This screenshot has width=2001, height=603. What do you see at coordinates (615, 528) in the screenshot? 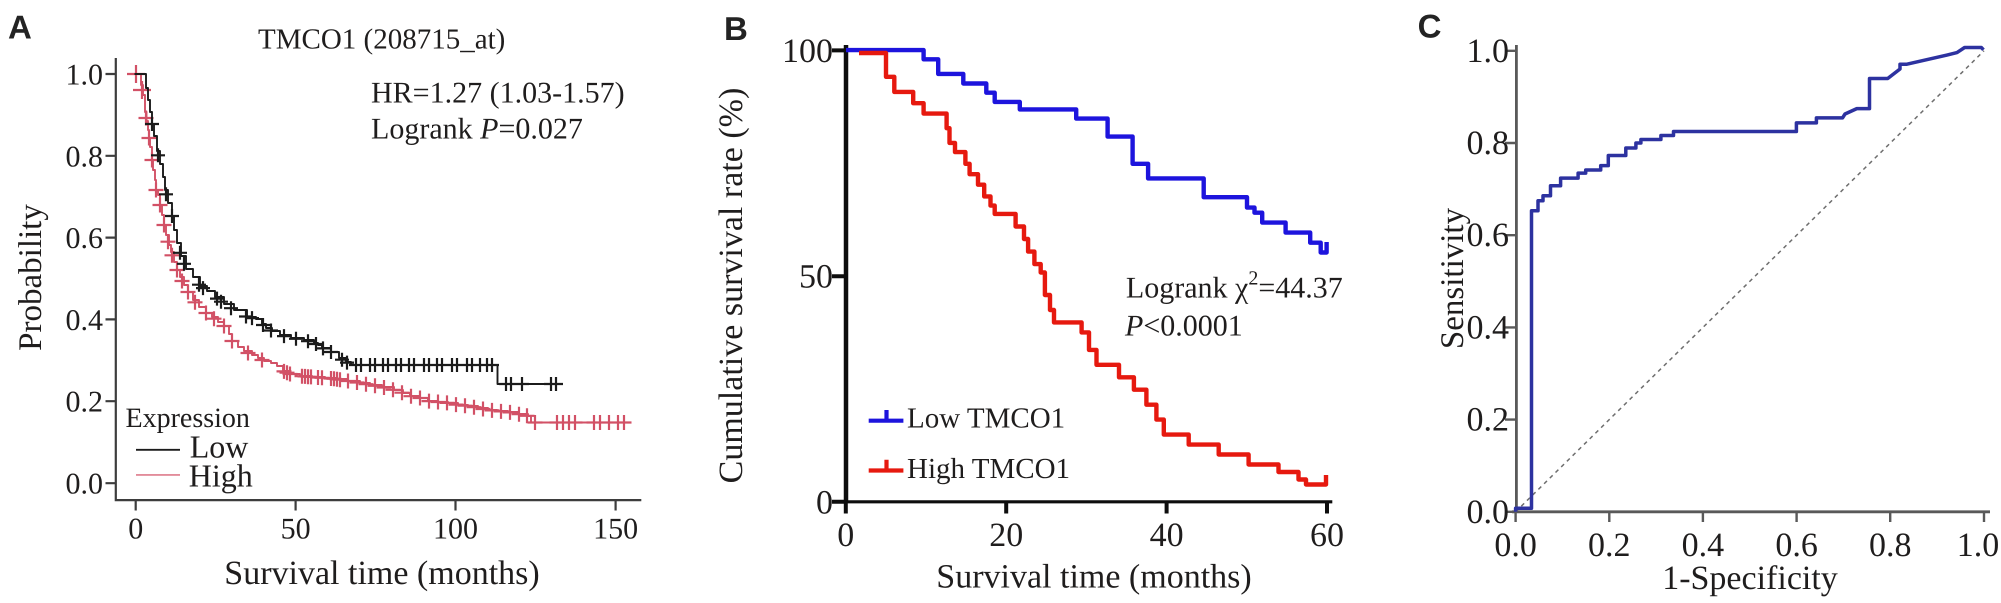
I see `svg-text: 150` at bounding box center [615, 528].